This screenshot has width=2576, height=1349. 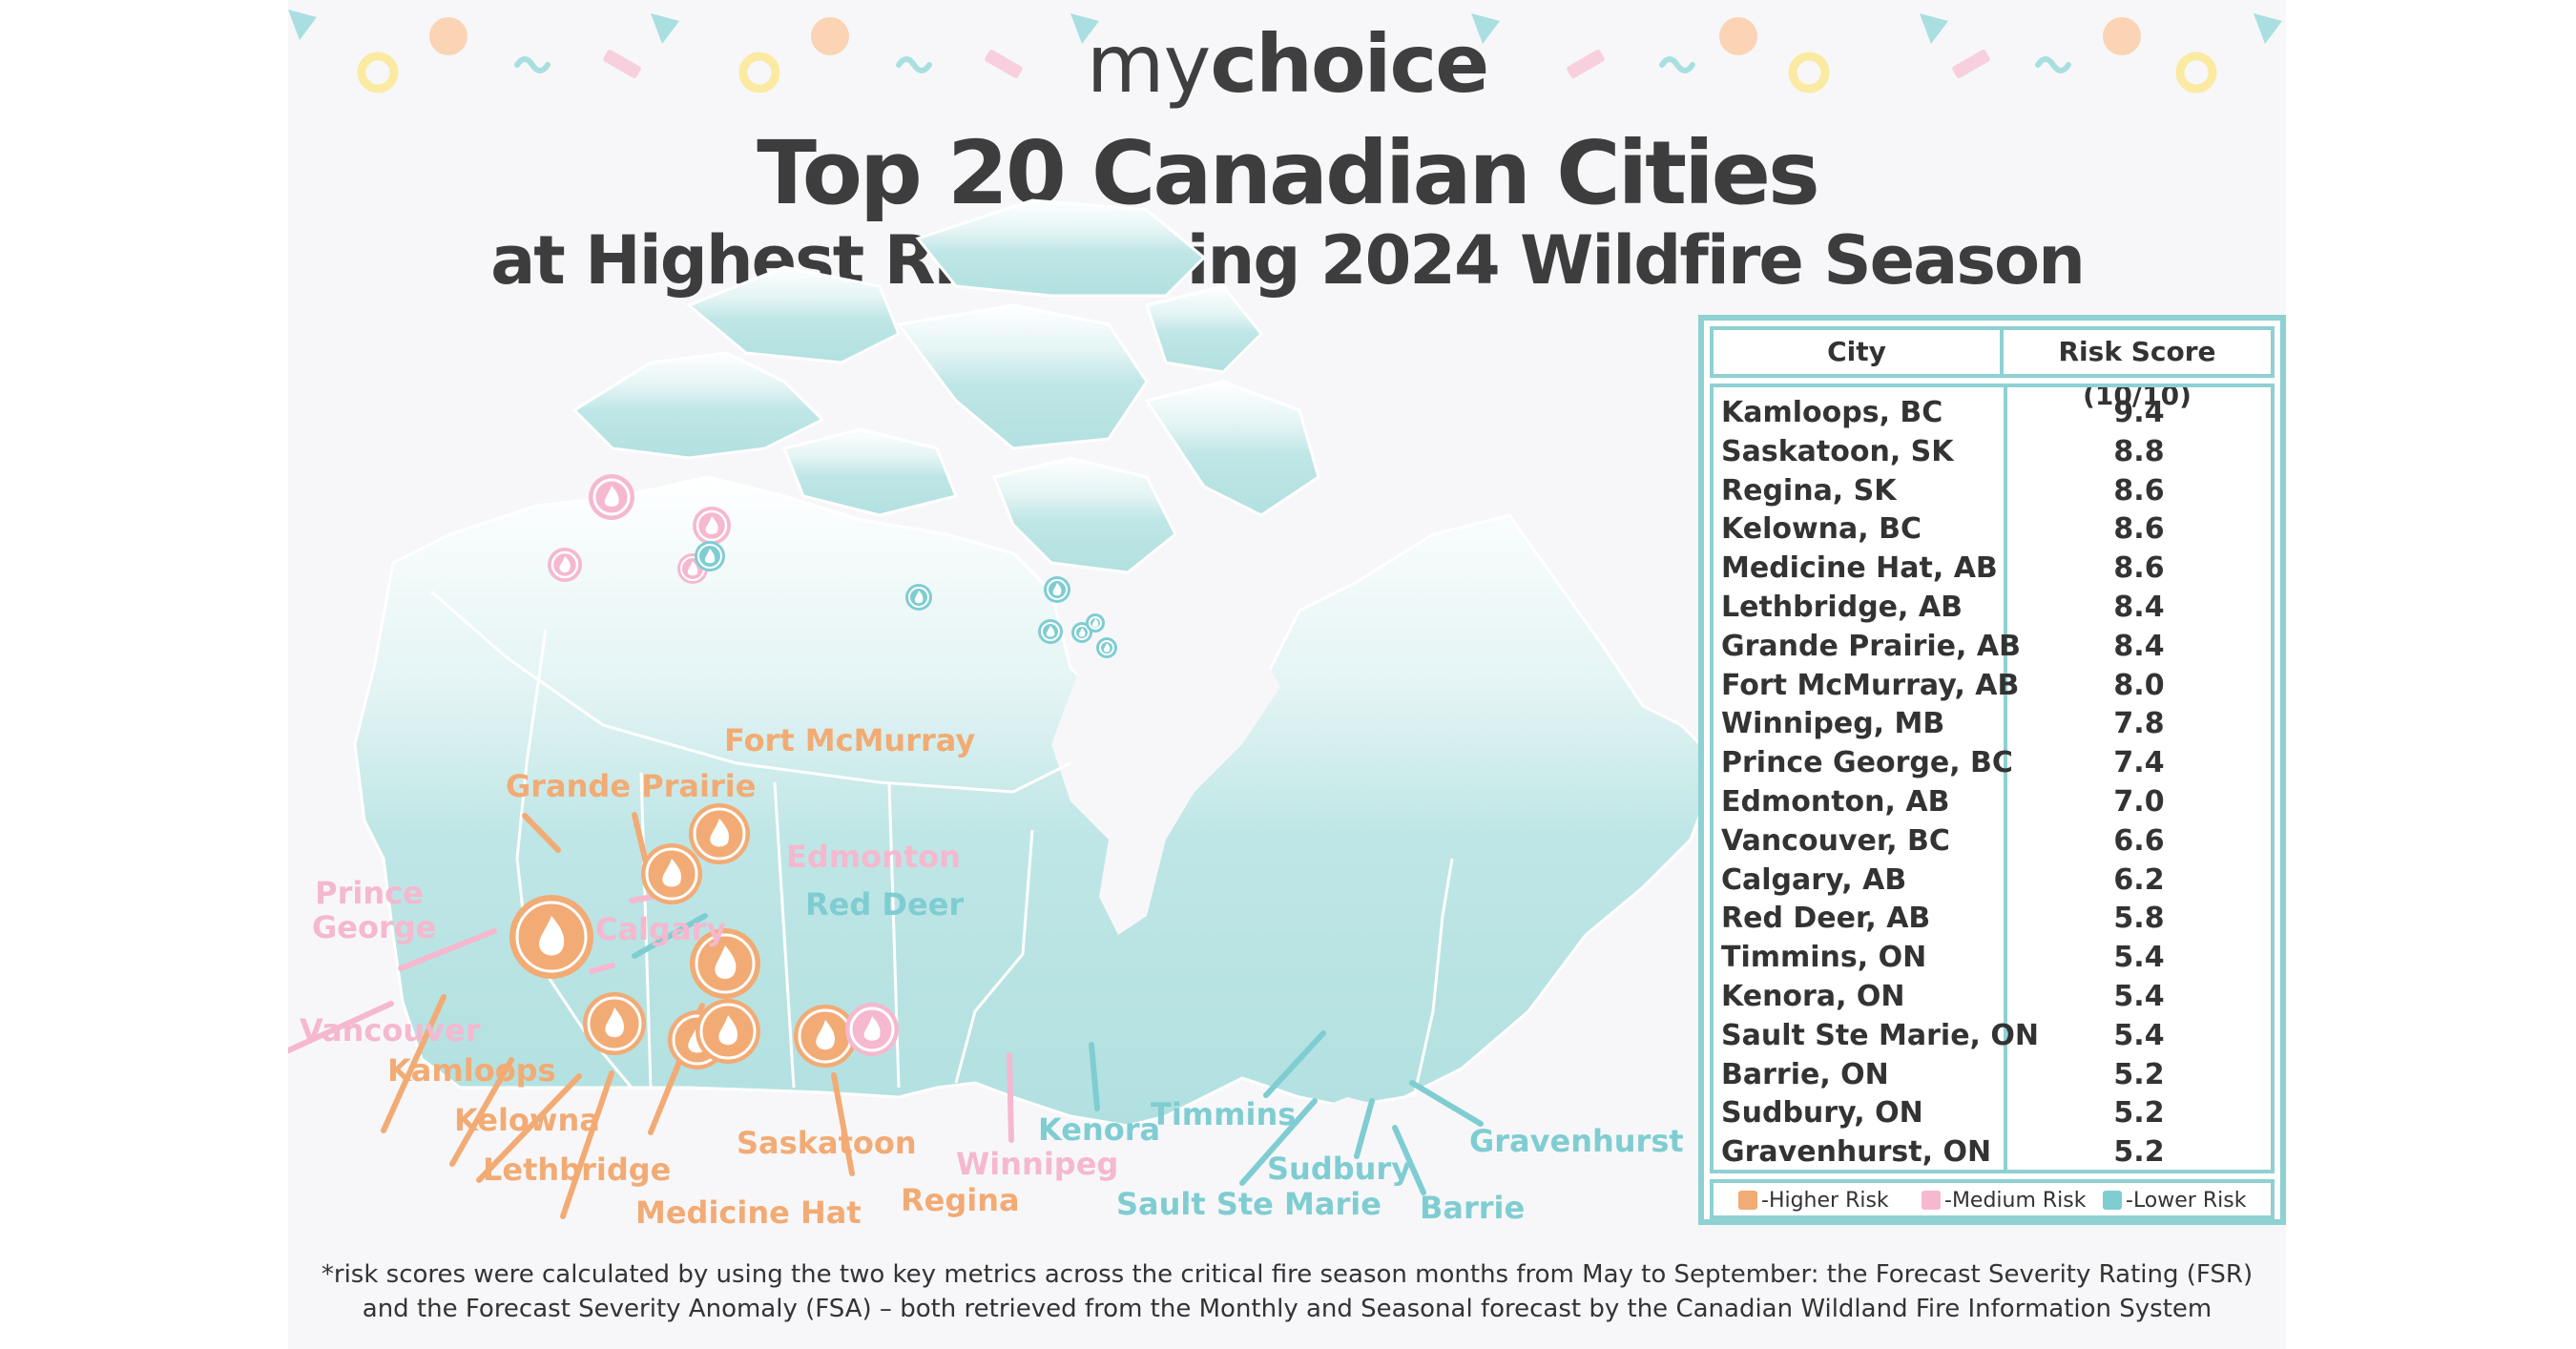 I want to click on label-prince-george-line2: George, so click(x=374, y=927).